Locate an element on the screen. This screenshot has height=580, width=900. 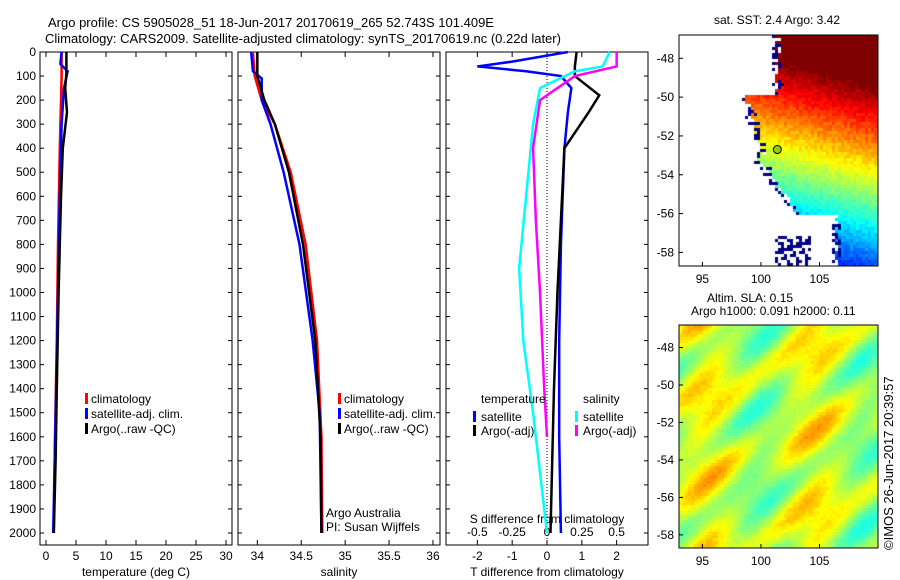
x2-tick-label: 0.5 is located at coordinates (616, 532).